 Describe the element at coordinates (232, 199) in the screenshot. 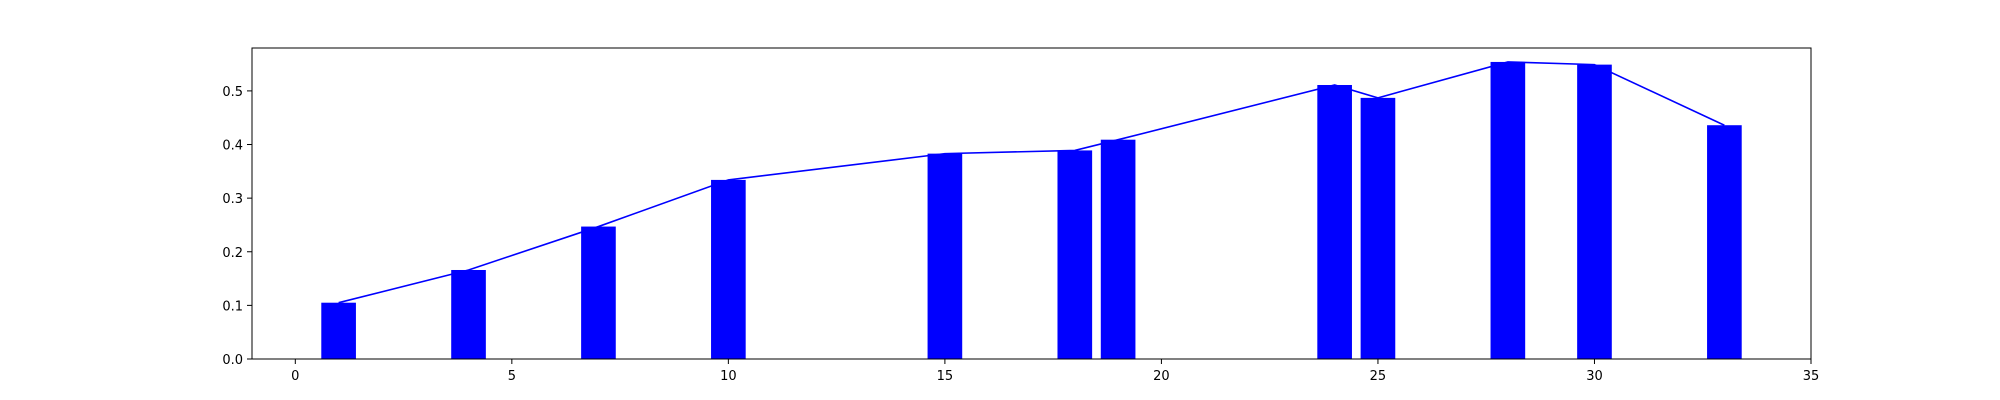

I see `y-tick-label: 0.3` at that location.